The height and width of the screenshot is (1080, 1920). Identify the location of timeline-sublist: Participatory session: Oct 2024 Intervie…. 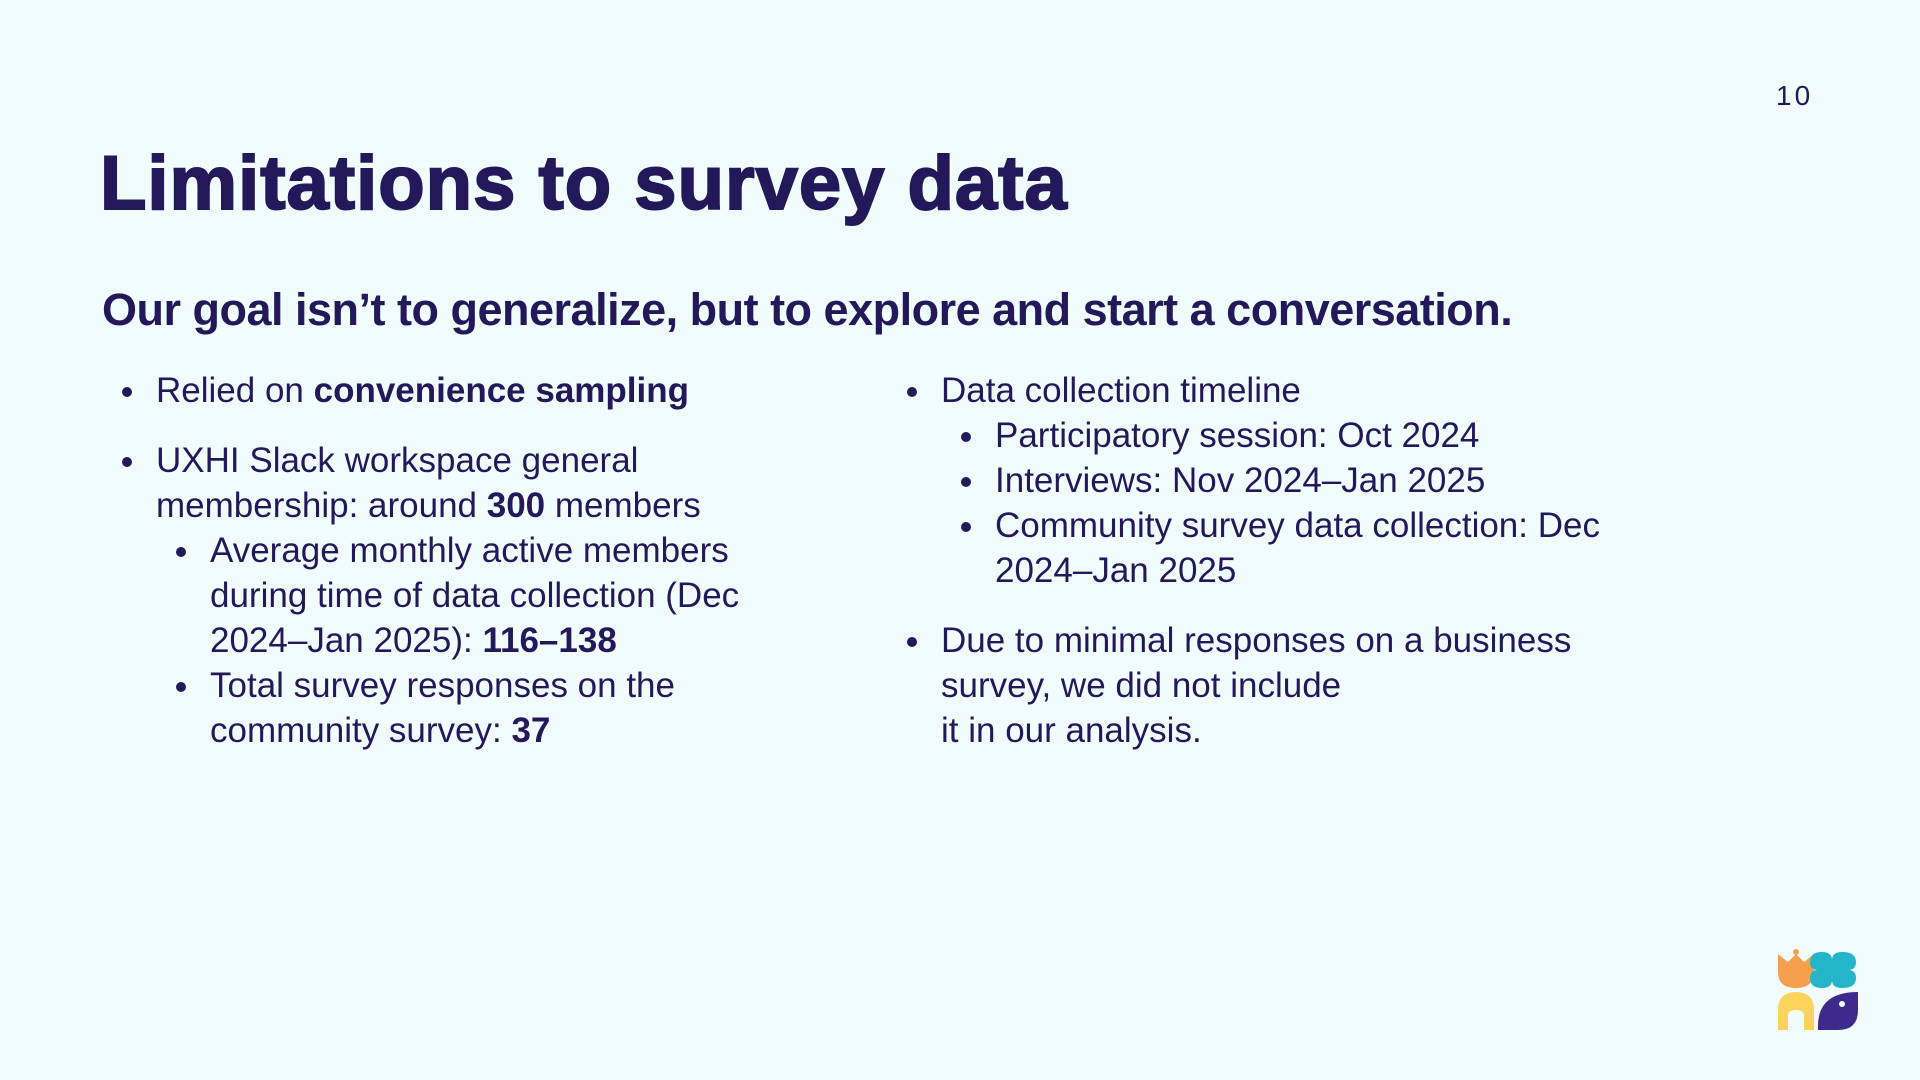
(1303, 503).